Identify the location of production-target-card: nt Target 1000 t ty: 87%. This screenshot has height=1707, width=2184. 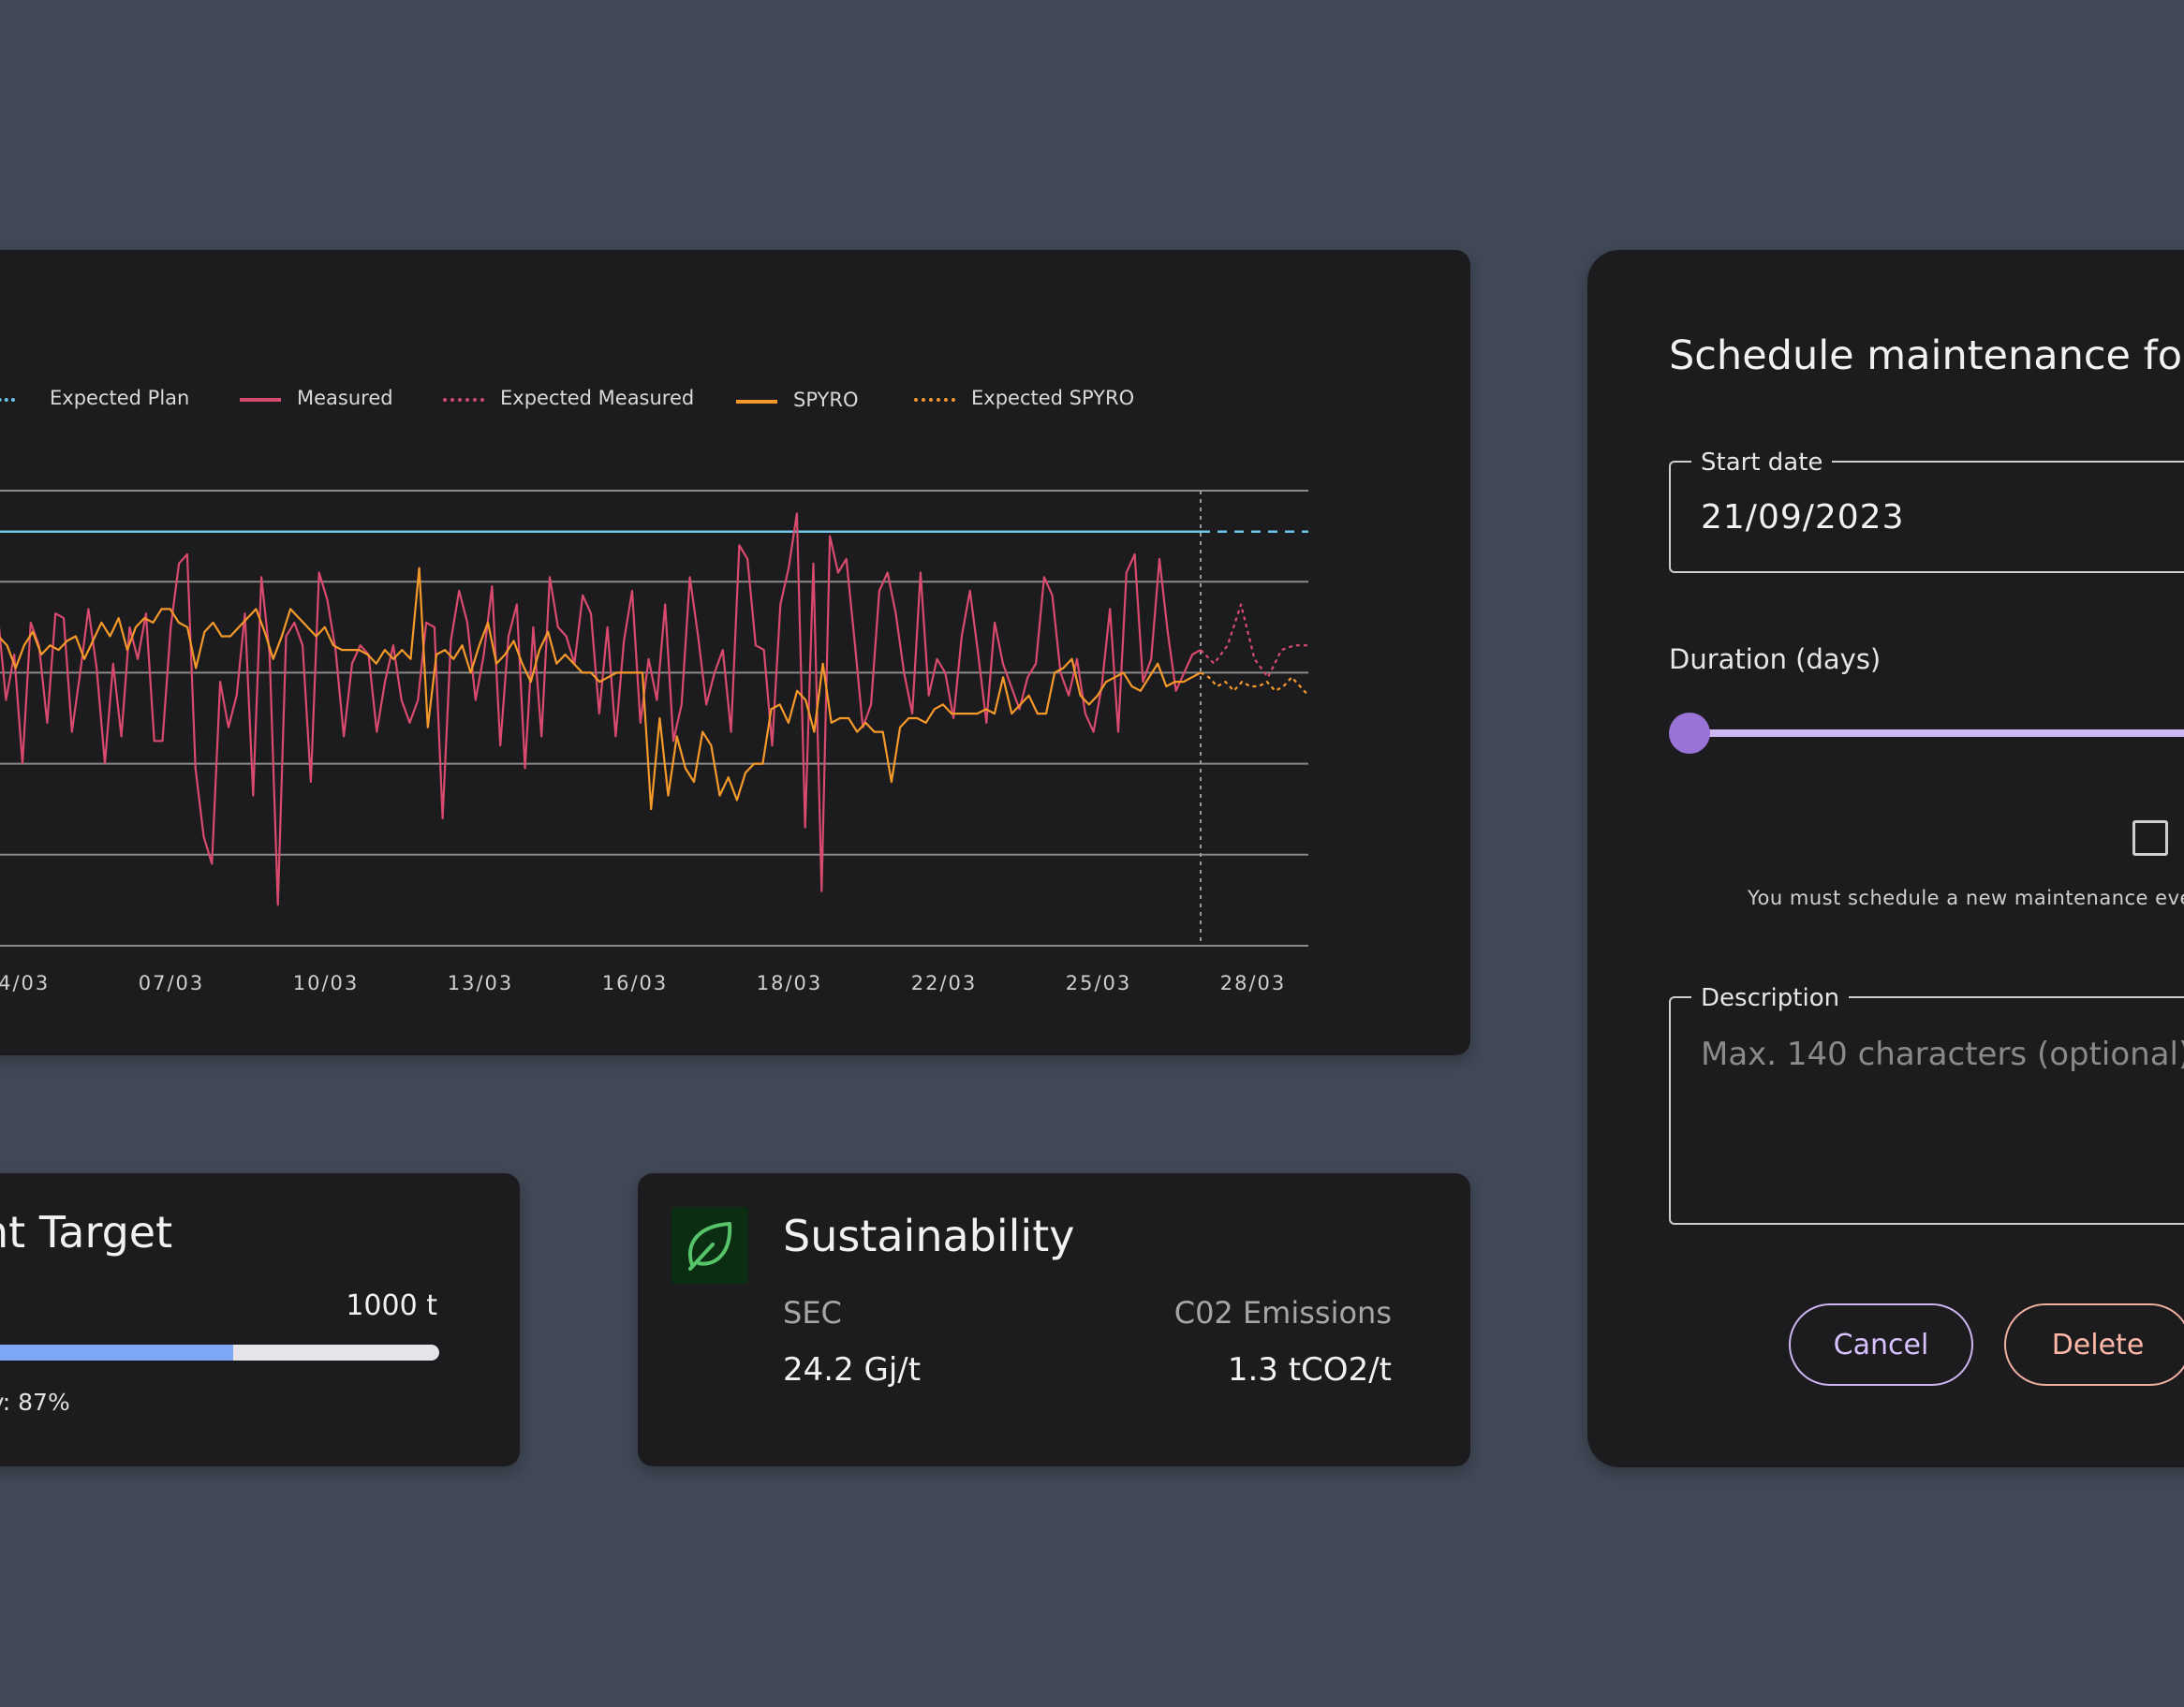
(260, 1319).